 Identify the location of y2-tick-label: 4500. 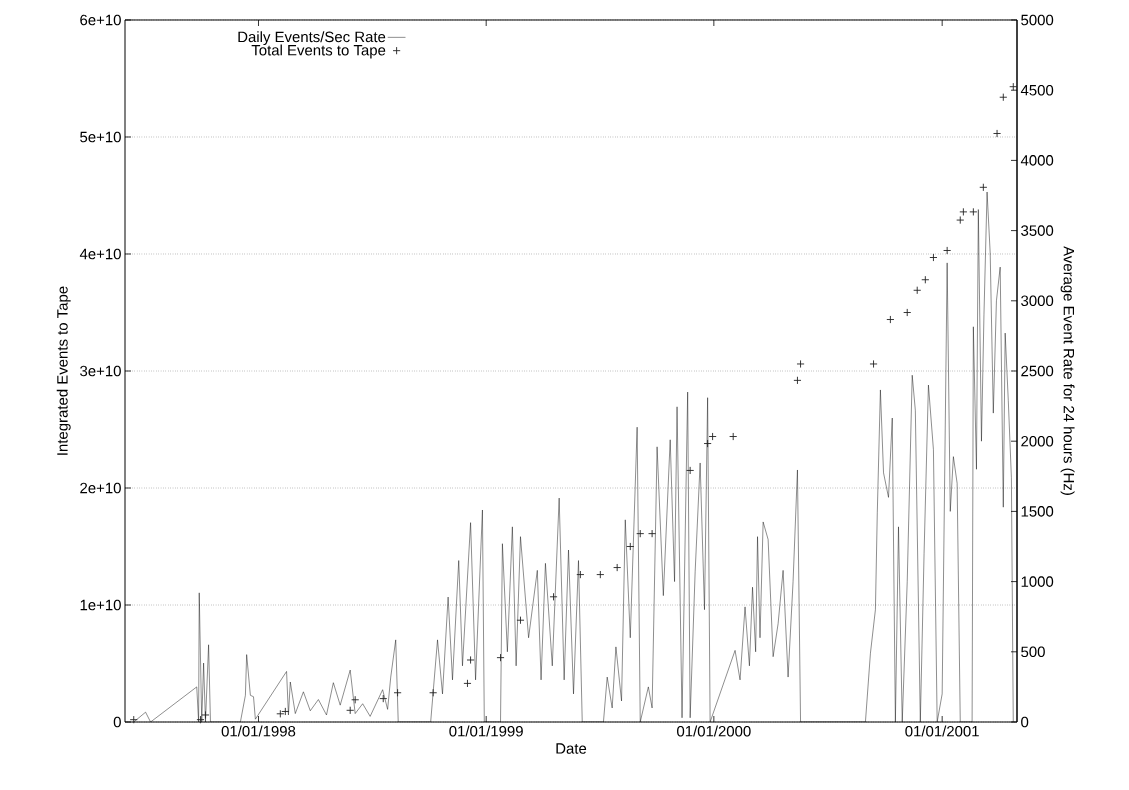
(1037, 90).